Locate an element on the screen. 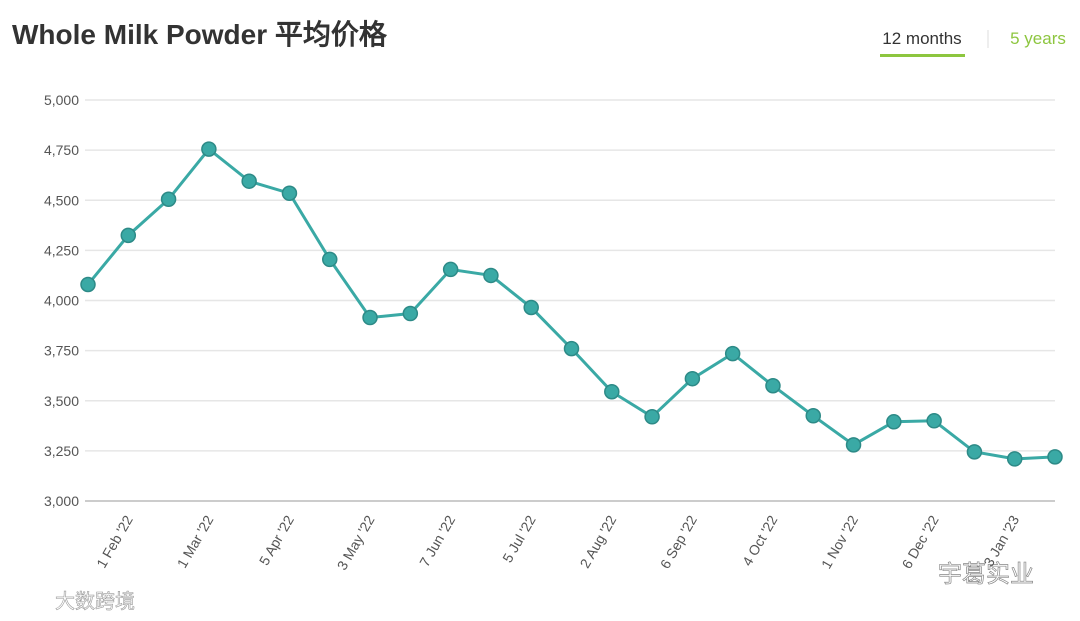 The height and width of the screenshot is (621, 1080). y-tick-label: 4,000 is located at coordinates (61, 301).